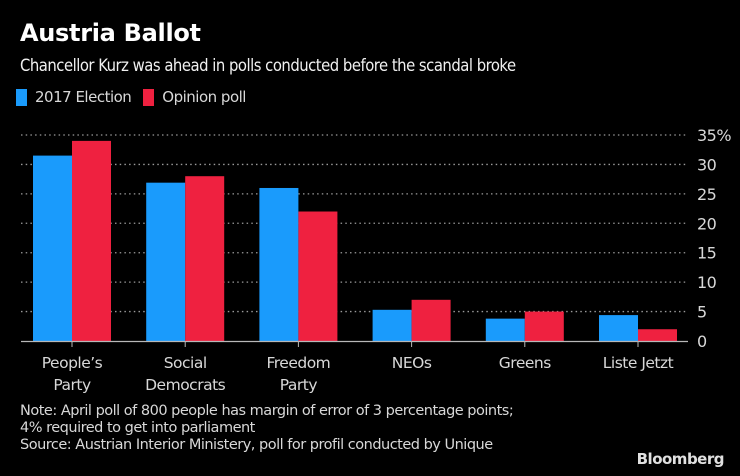 Image resolution: width=740 pixels, height=476 pixels. I want to click on bloomberg-logo: Bloomberg, so click(680, 459).